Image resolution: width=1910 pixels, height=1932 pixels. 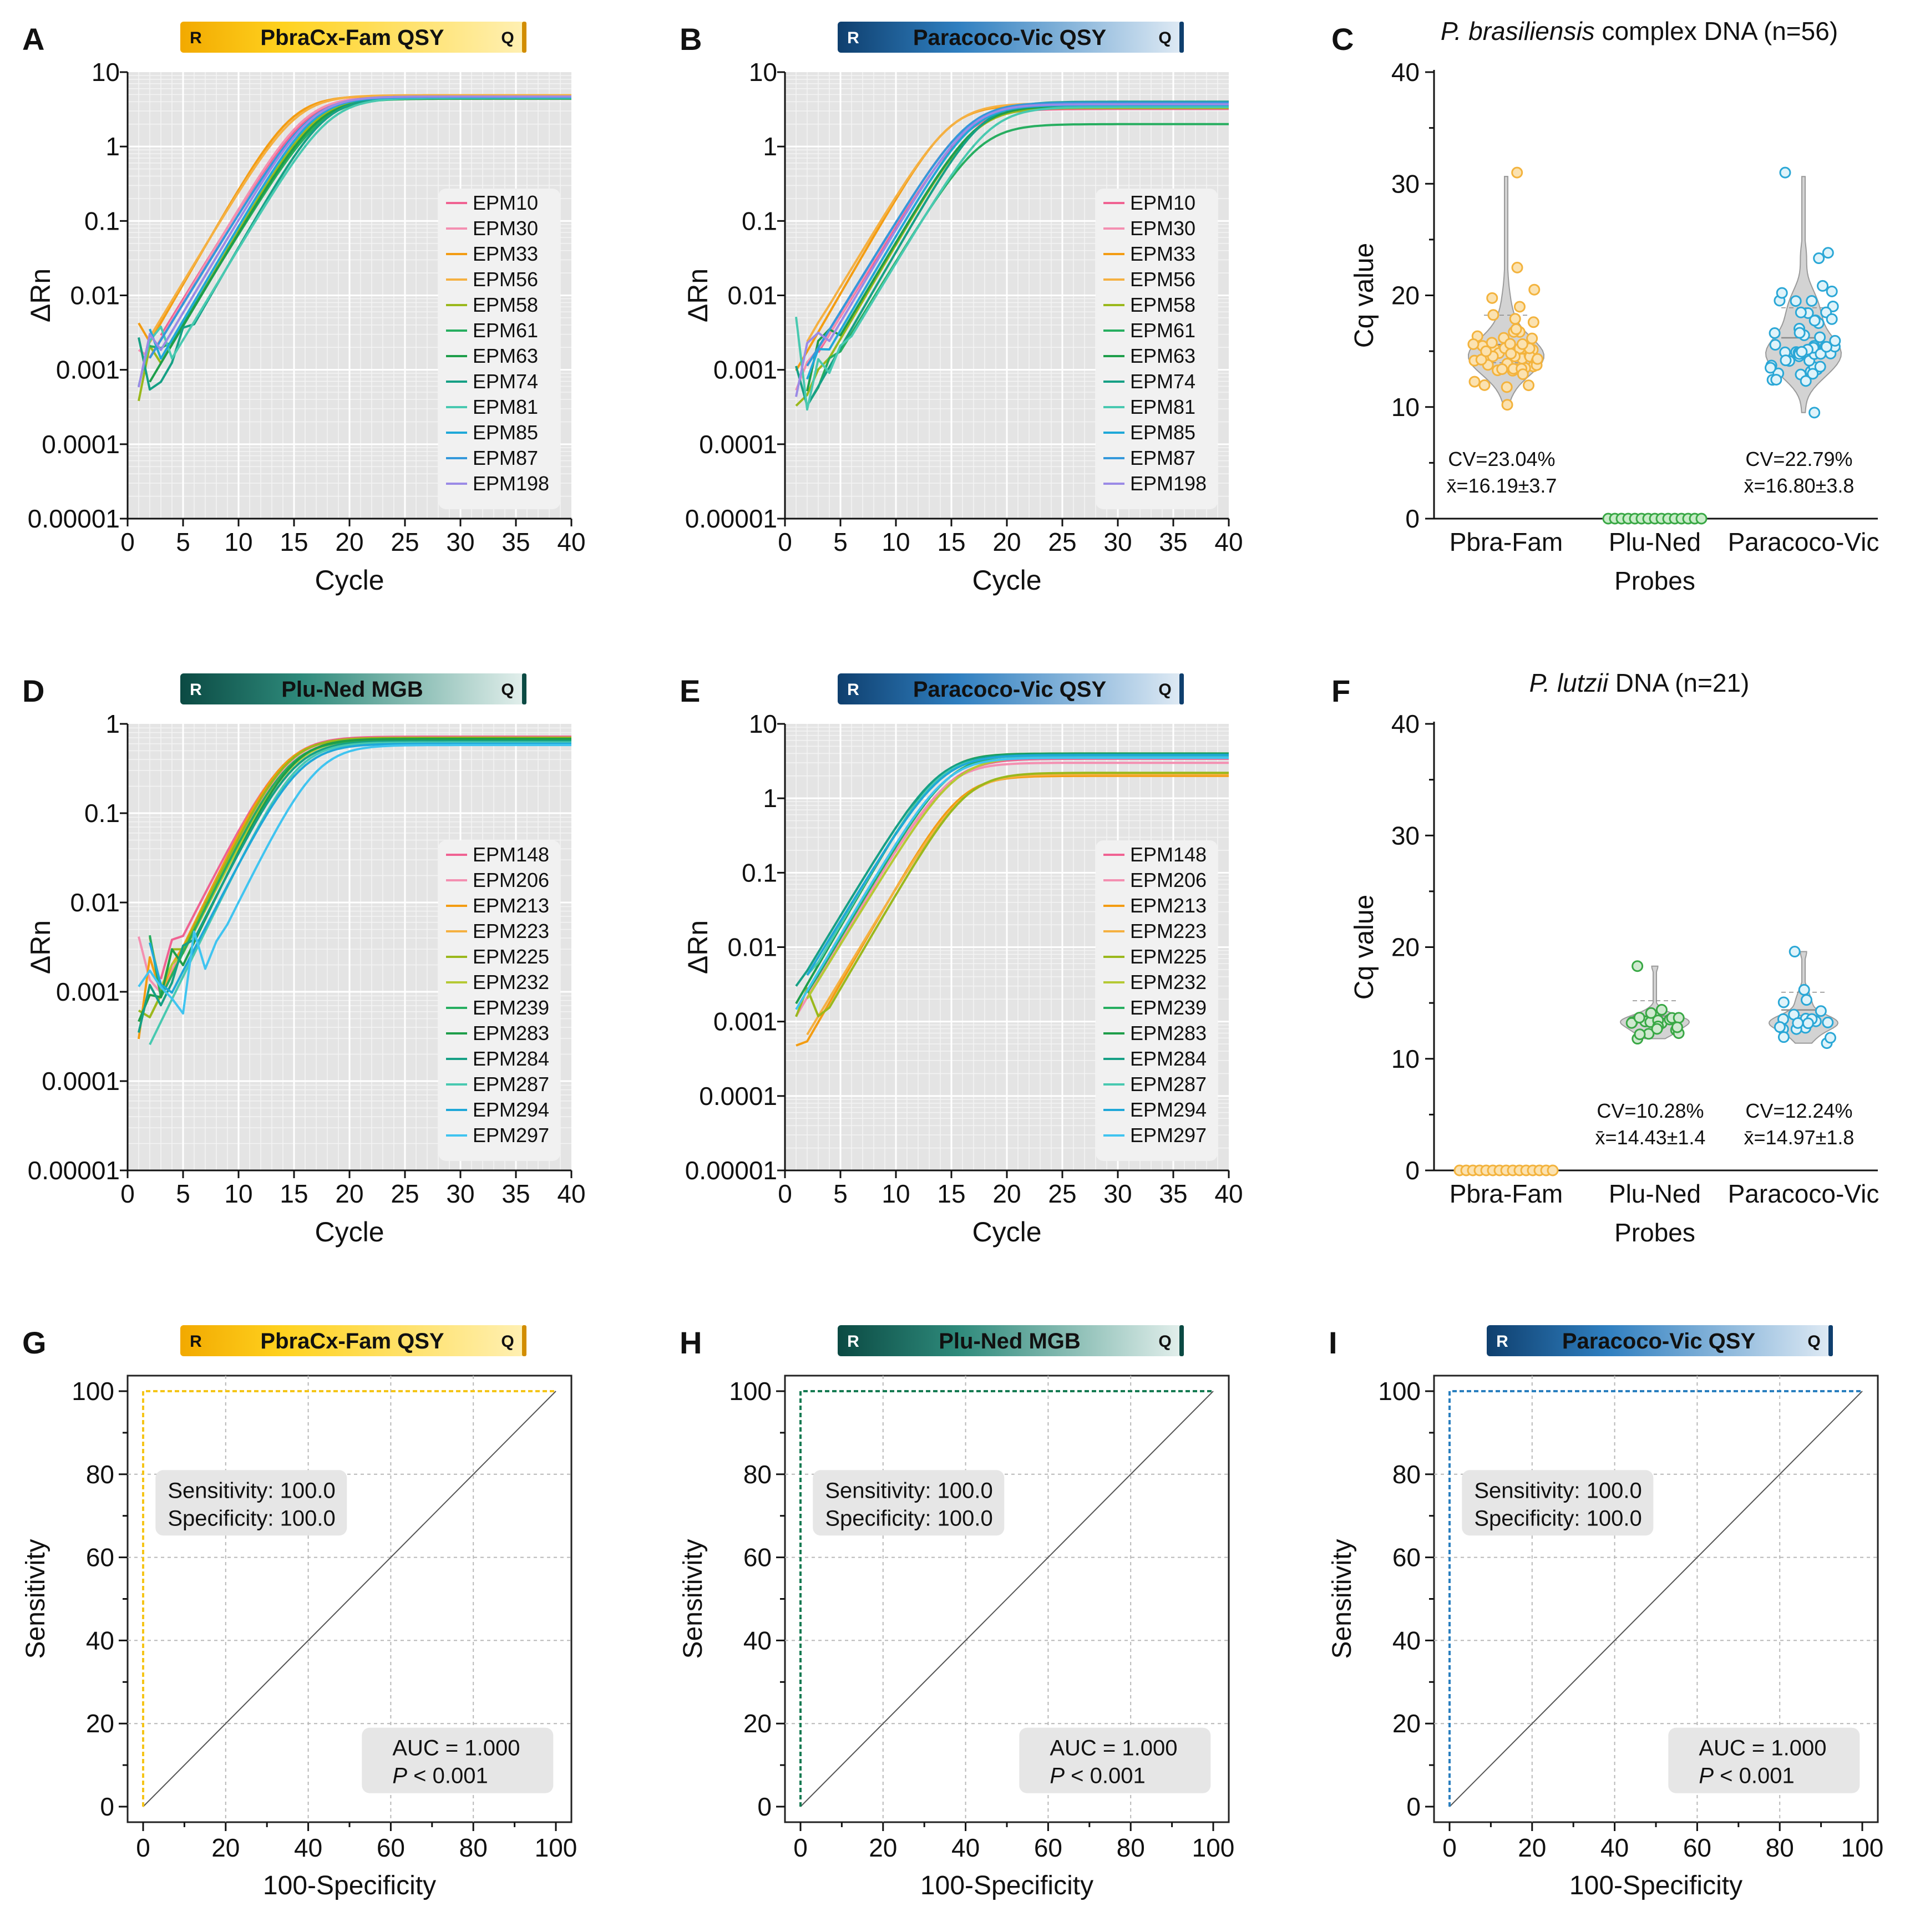 I want to click on legend-label-EPM213: EPM213, so click(x=1168, y=905).